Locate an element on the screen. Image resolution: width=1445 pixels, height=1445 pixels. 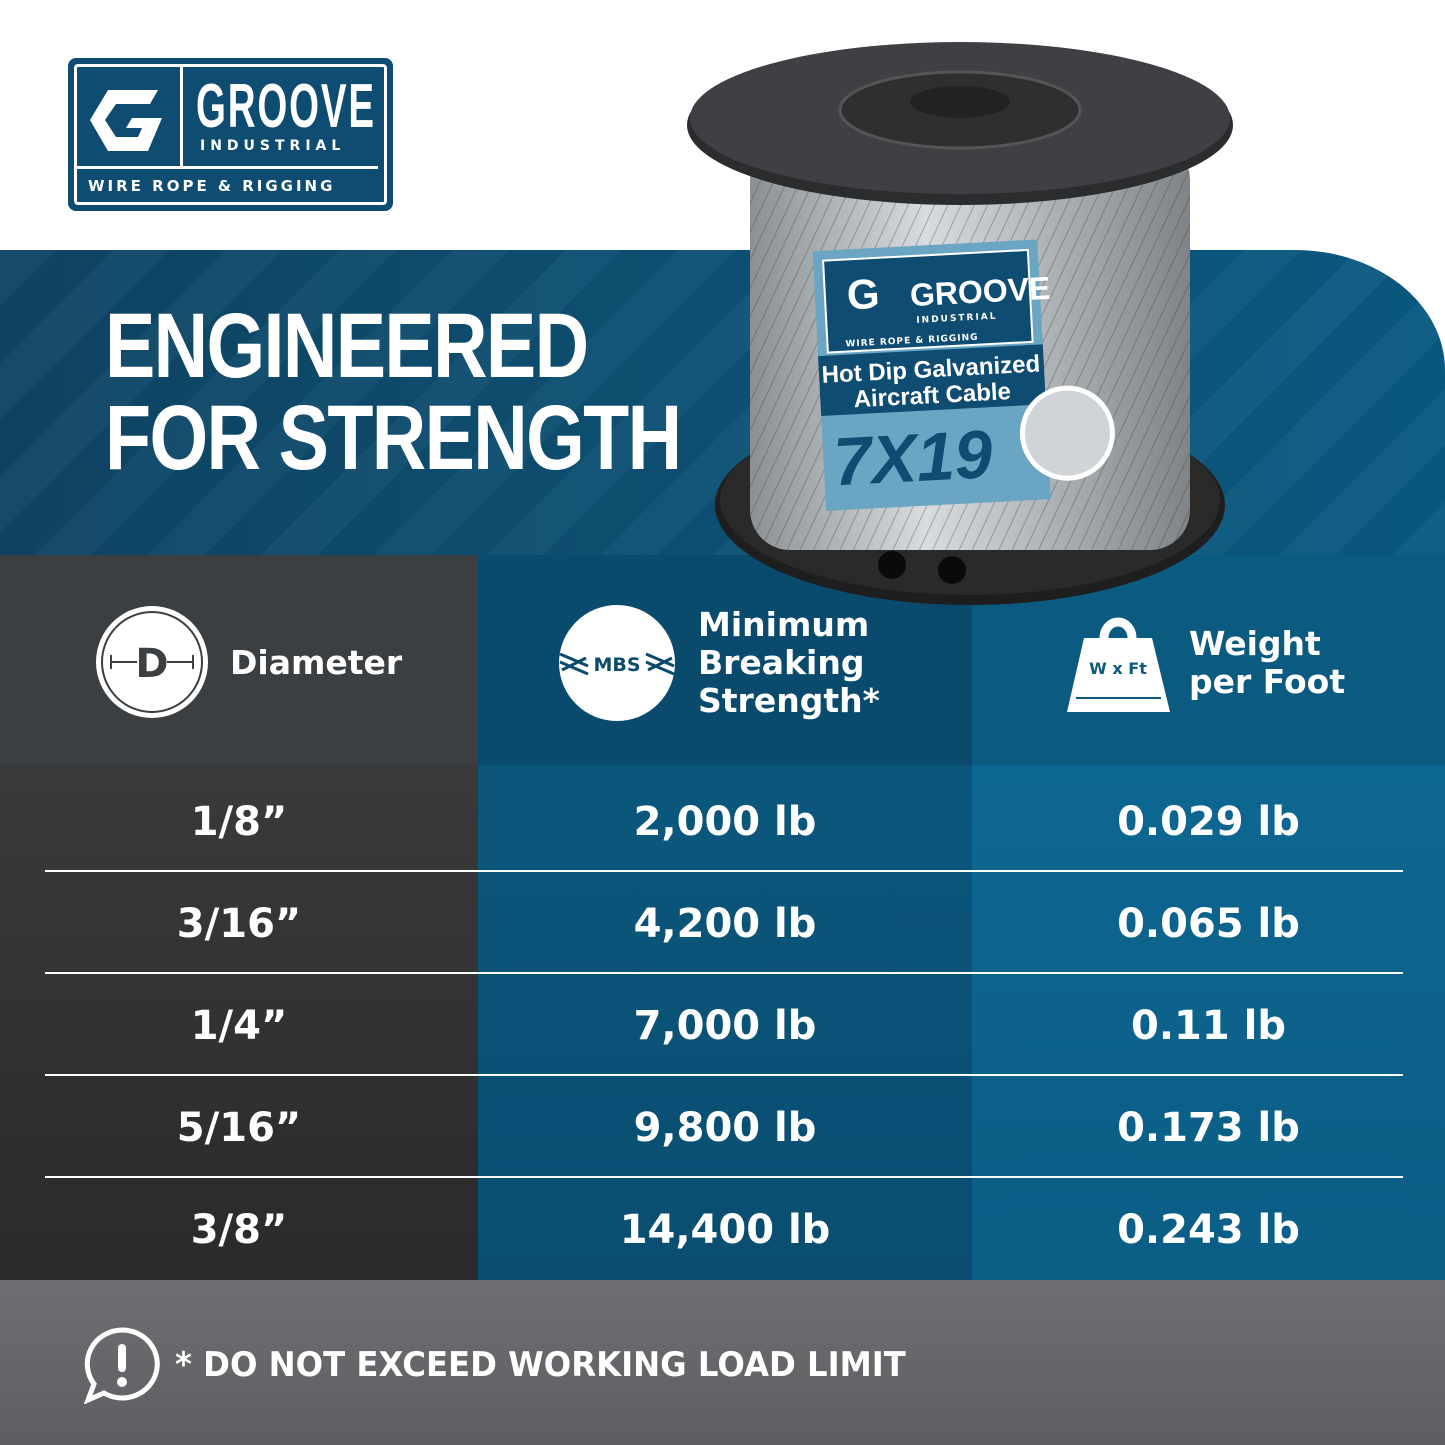
diameter-icon: D is located at coordinates (152, 662).